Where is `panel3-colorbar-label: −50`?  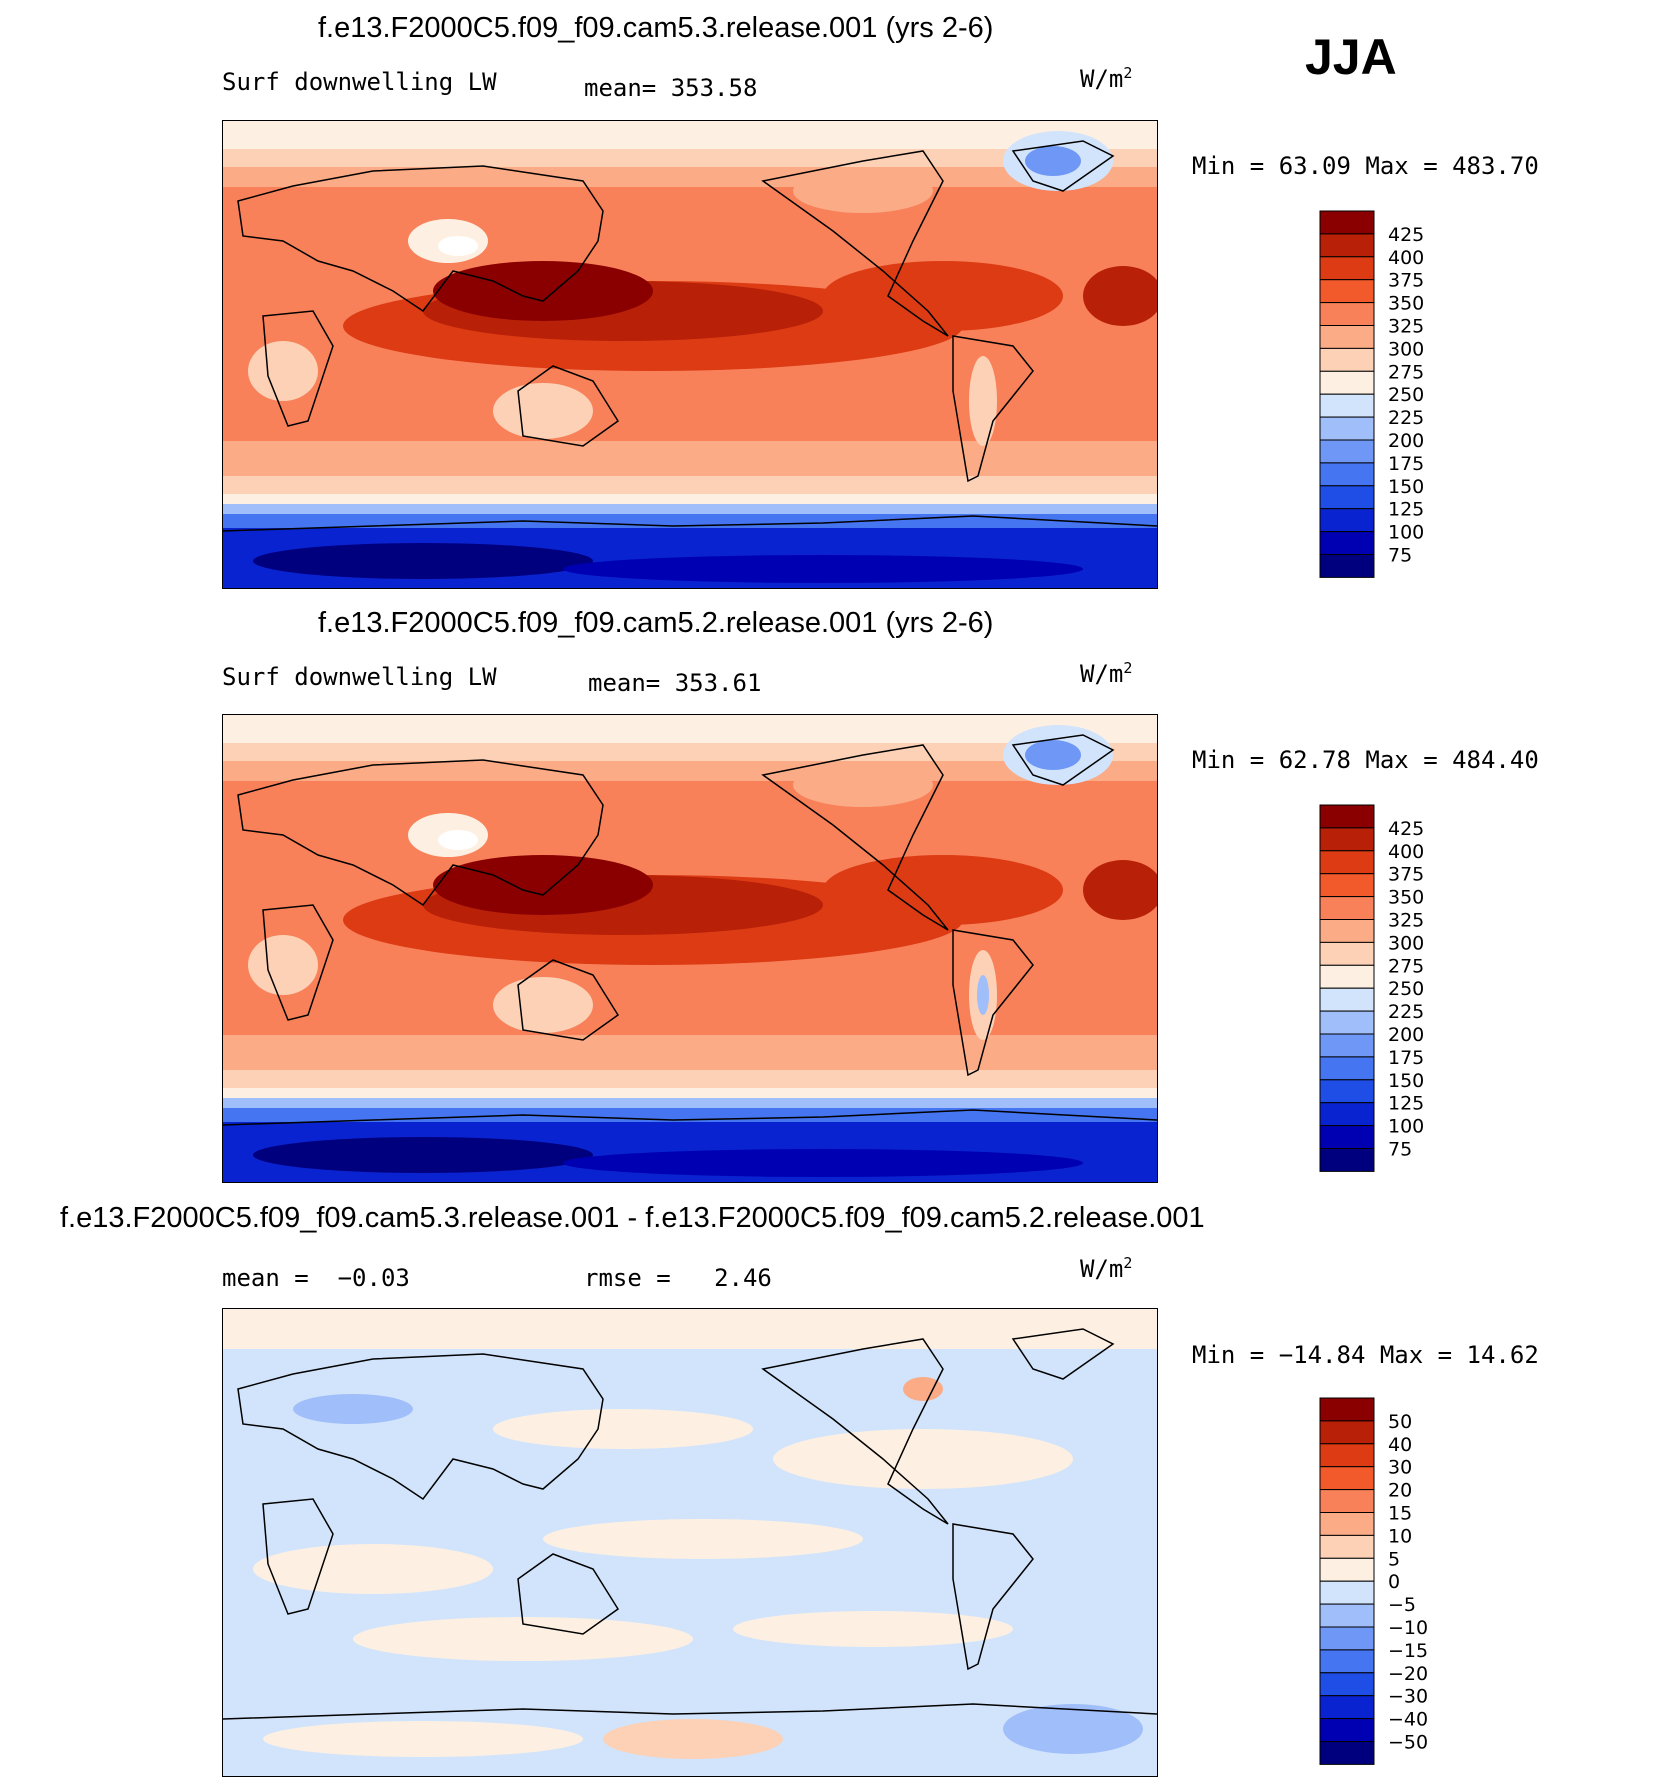 panel3-colorbar-label: −50 is located at coordinates (1408, 1743).